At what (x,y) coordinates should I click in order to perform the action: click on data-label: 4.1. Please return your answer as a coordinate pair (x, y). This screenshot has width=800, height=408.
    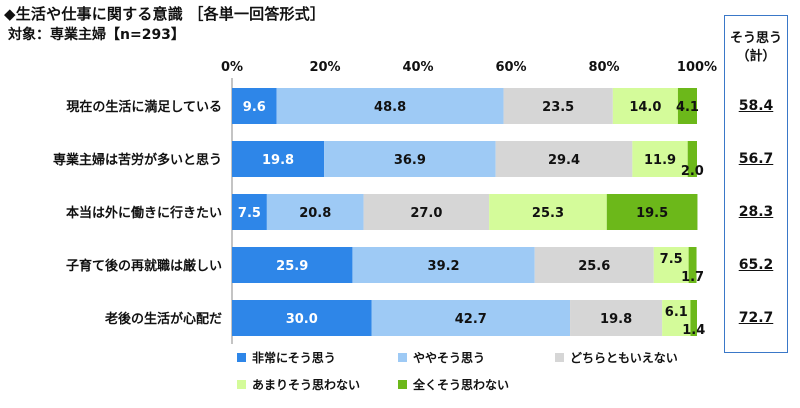
    Looking at the image, I should click on (687, 107).